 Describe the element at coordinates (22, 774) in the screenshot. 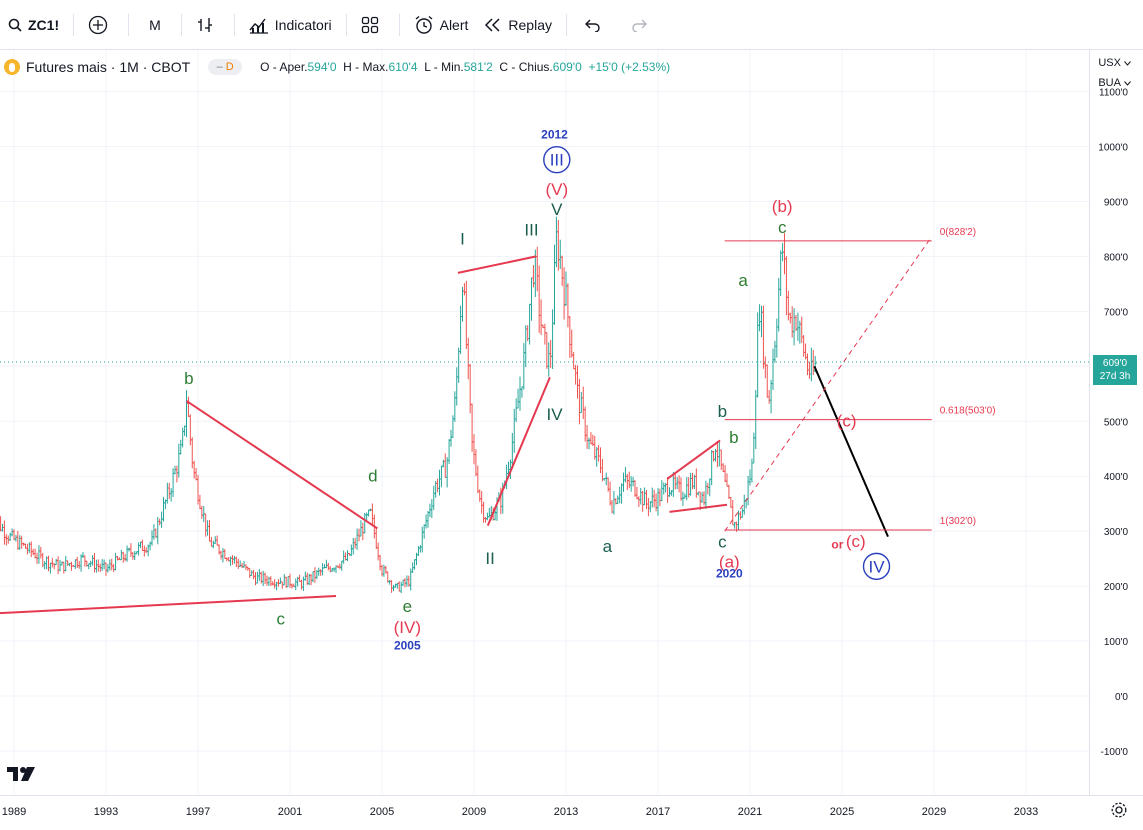

I see `tradingview-logo-icon` at that location.